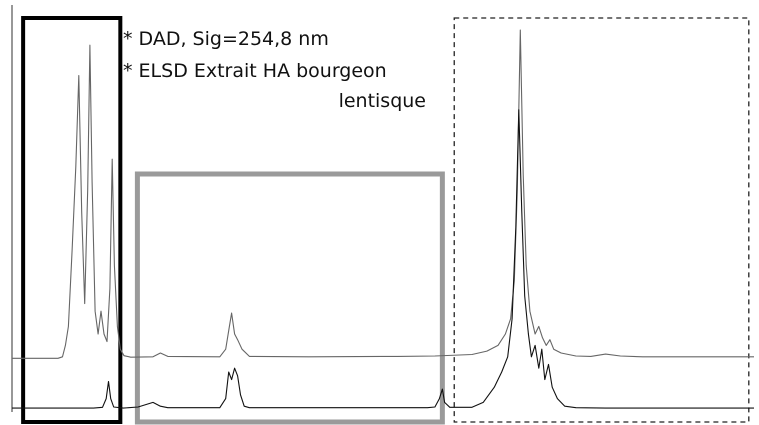 The width and height of the screenshot is (759, 425). What do you see at coordinates (226, 39) in the screenshot?
I see `legend-dad: * DAD, Sig=254,8 nm` at bounding box center [226, 39].